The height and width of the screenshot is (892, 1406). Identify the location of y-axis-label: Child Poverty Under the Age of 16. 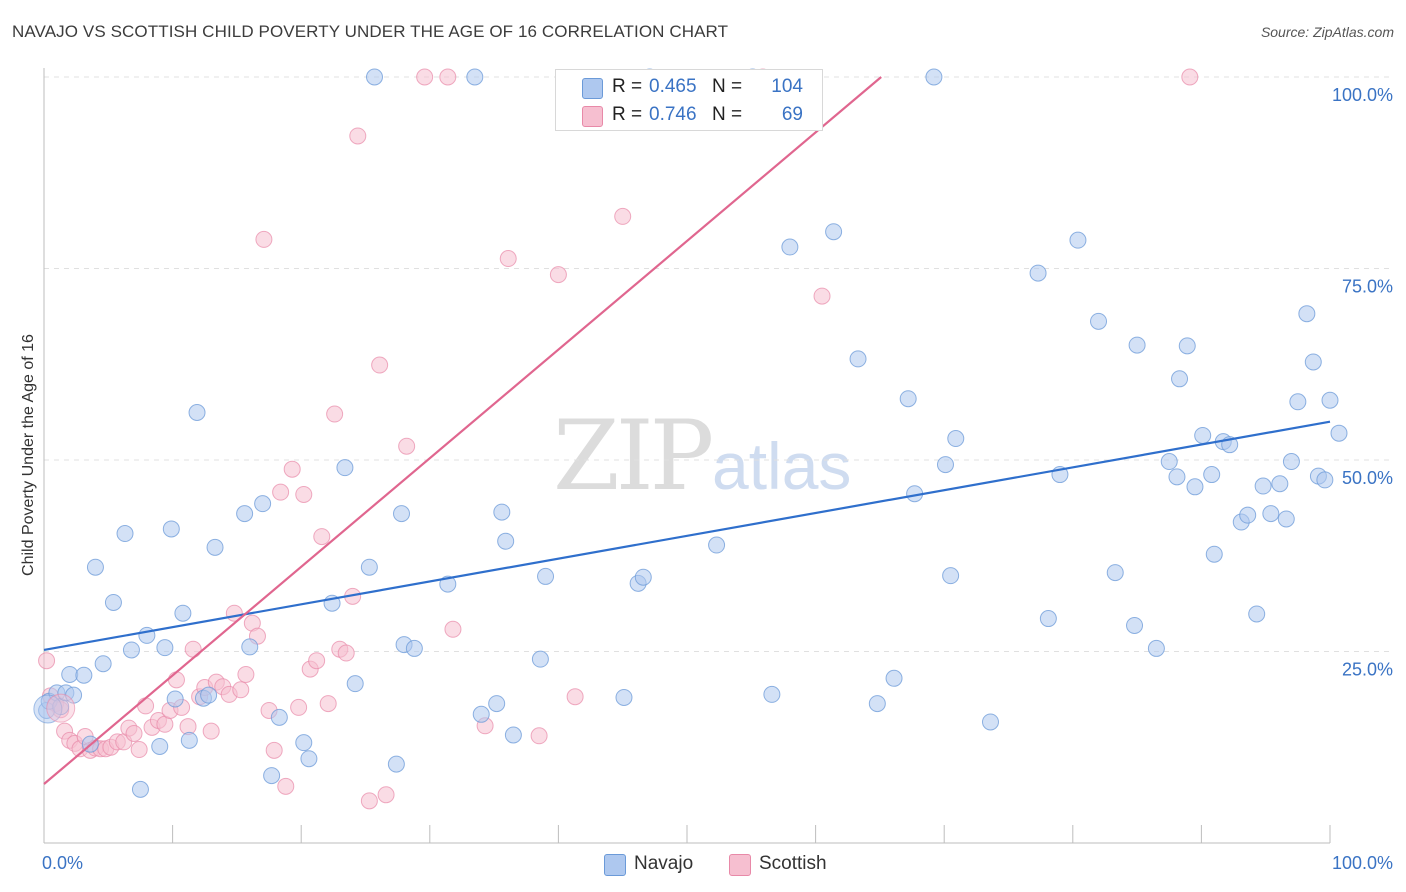
(28, 455).